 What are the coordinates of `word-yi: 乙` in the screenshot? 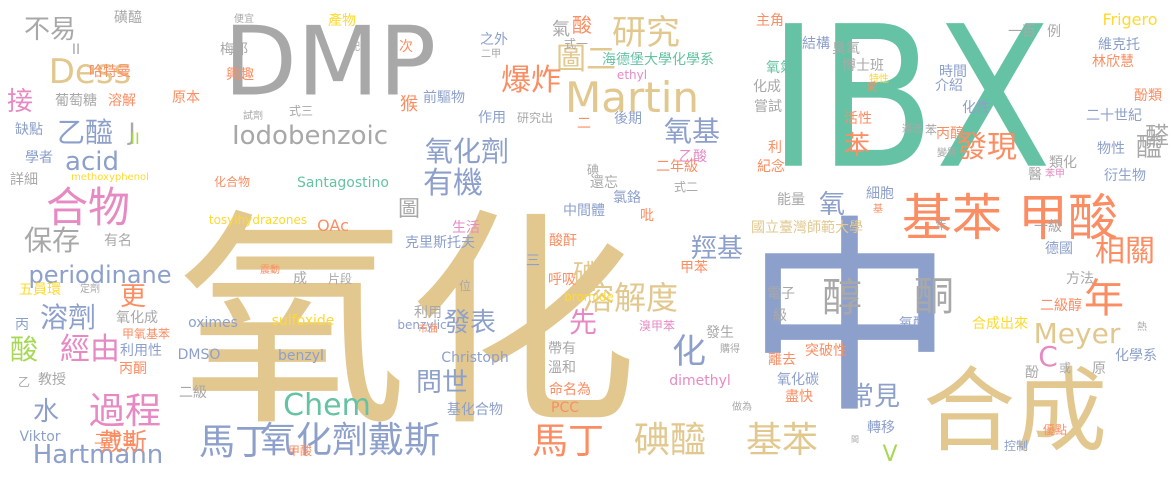 It's located at (24, 382).